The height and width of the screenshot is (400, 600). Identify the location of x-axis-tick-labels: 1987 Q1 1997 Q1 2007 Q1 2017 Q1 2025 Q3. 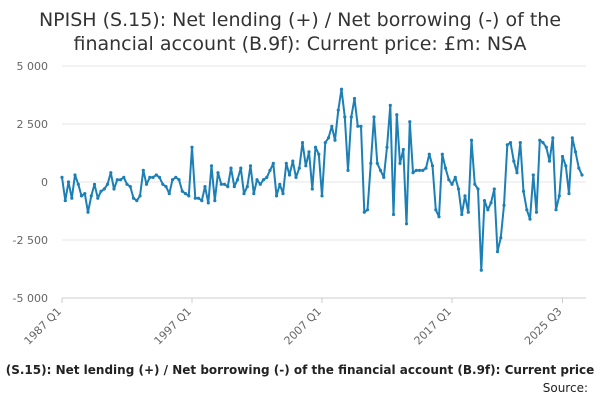
(293, 326).